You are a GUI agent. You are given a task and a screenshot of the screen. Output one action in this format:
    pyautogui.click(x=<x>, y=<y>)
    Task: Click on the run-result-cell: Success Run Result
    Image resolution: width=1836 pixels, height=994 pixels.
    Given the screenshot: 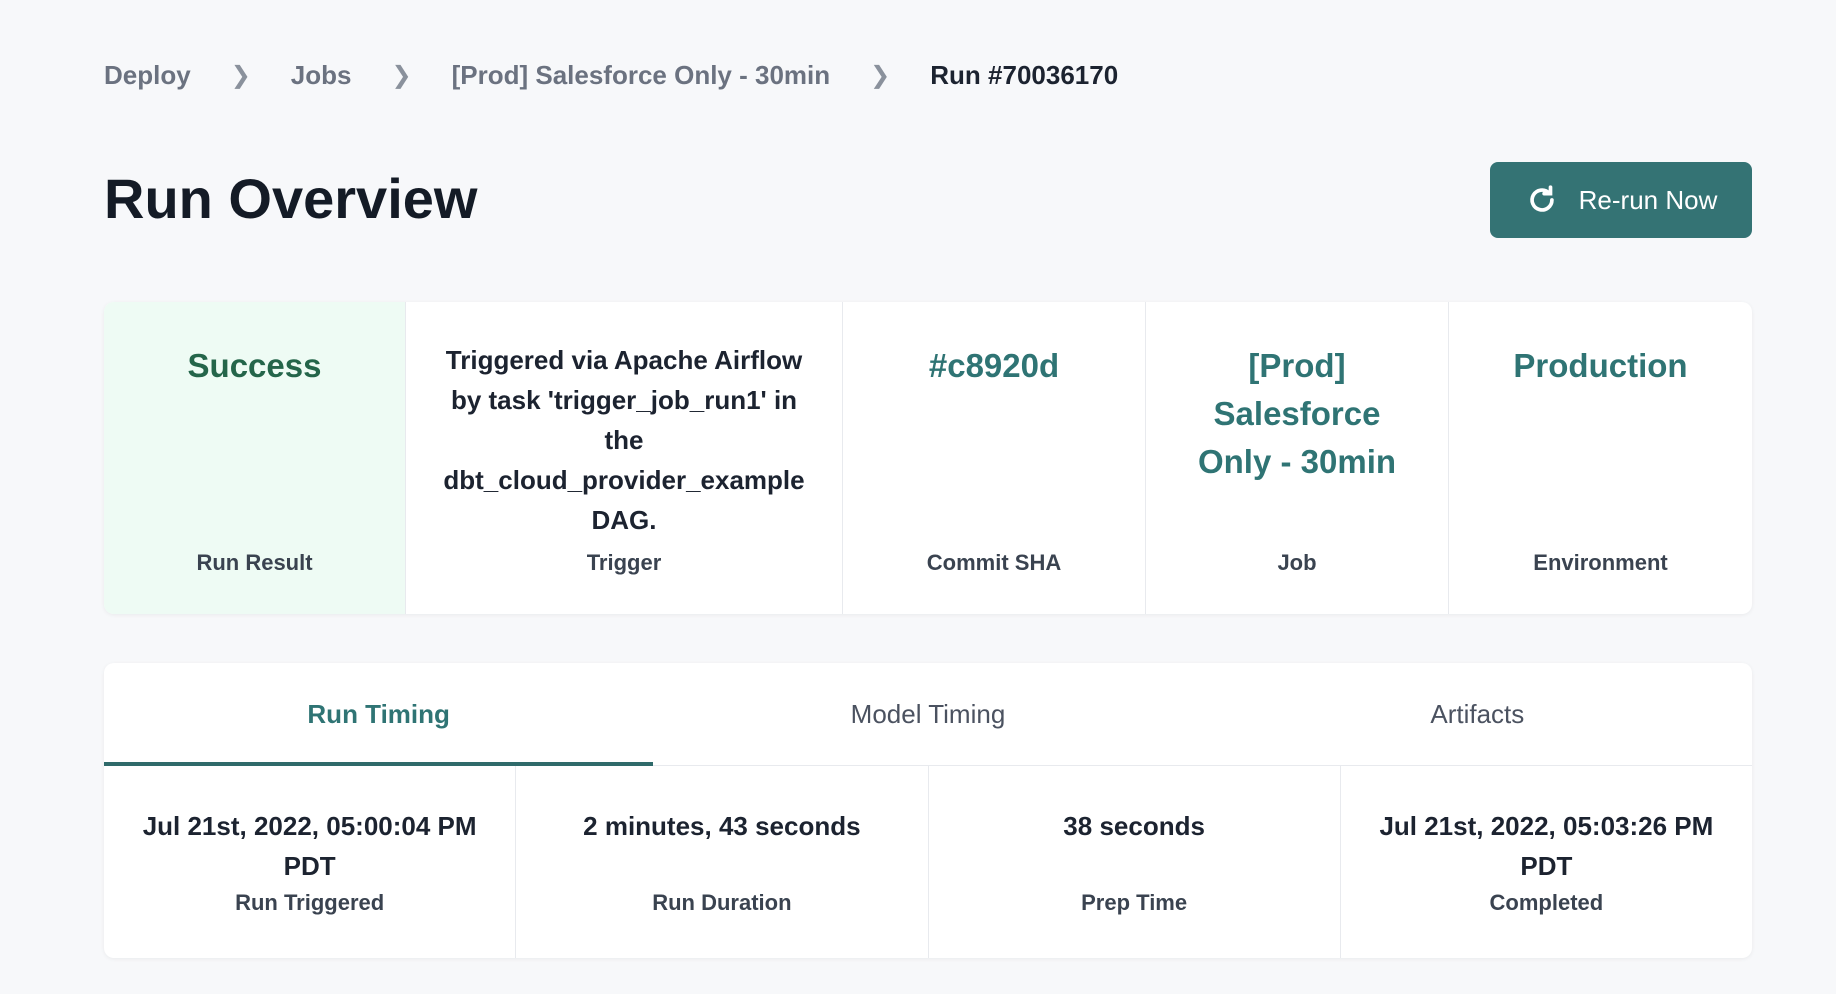 What is the action you would take?
    pyautogui.click(x=255, y=458)
    